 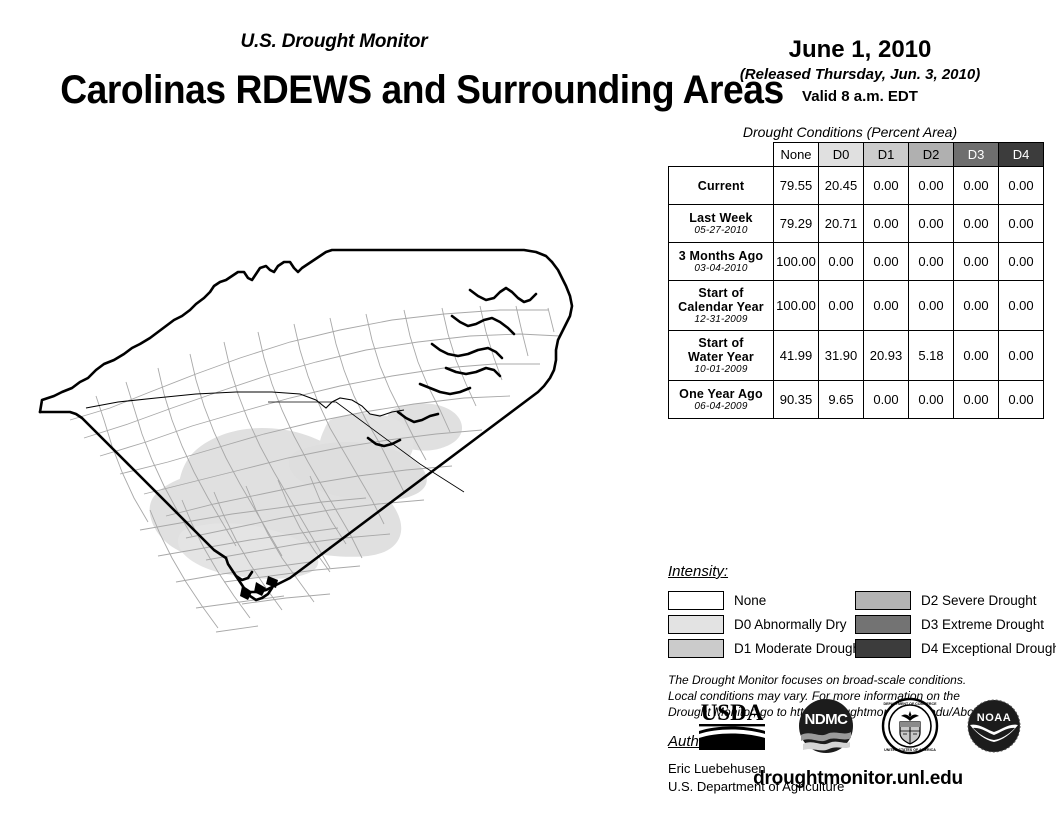 What do you see at coordinates (860, 96) in the screenshot?
I see `valid-time: Valid 8 a.m. EDT` at bounding box center [860, 96].